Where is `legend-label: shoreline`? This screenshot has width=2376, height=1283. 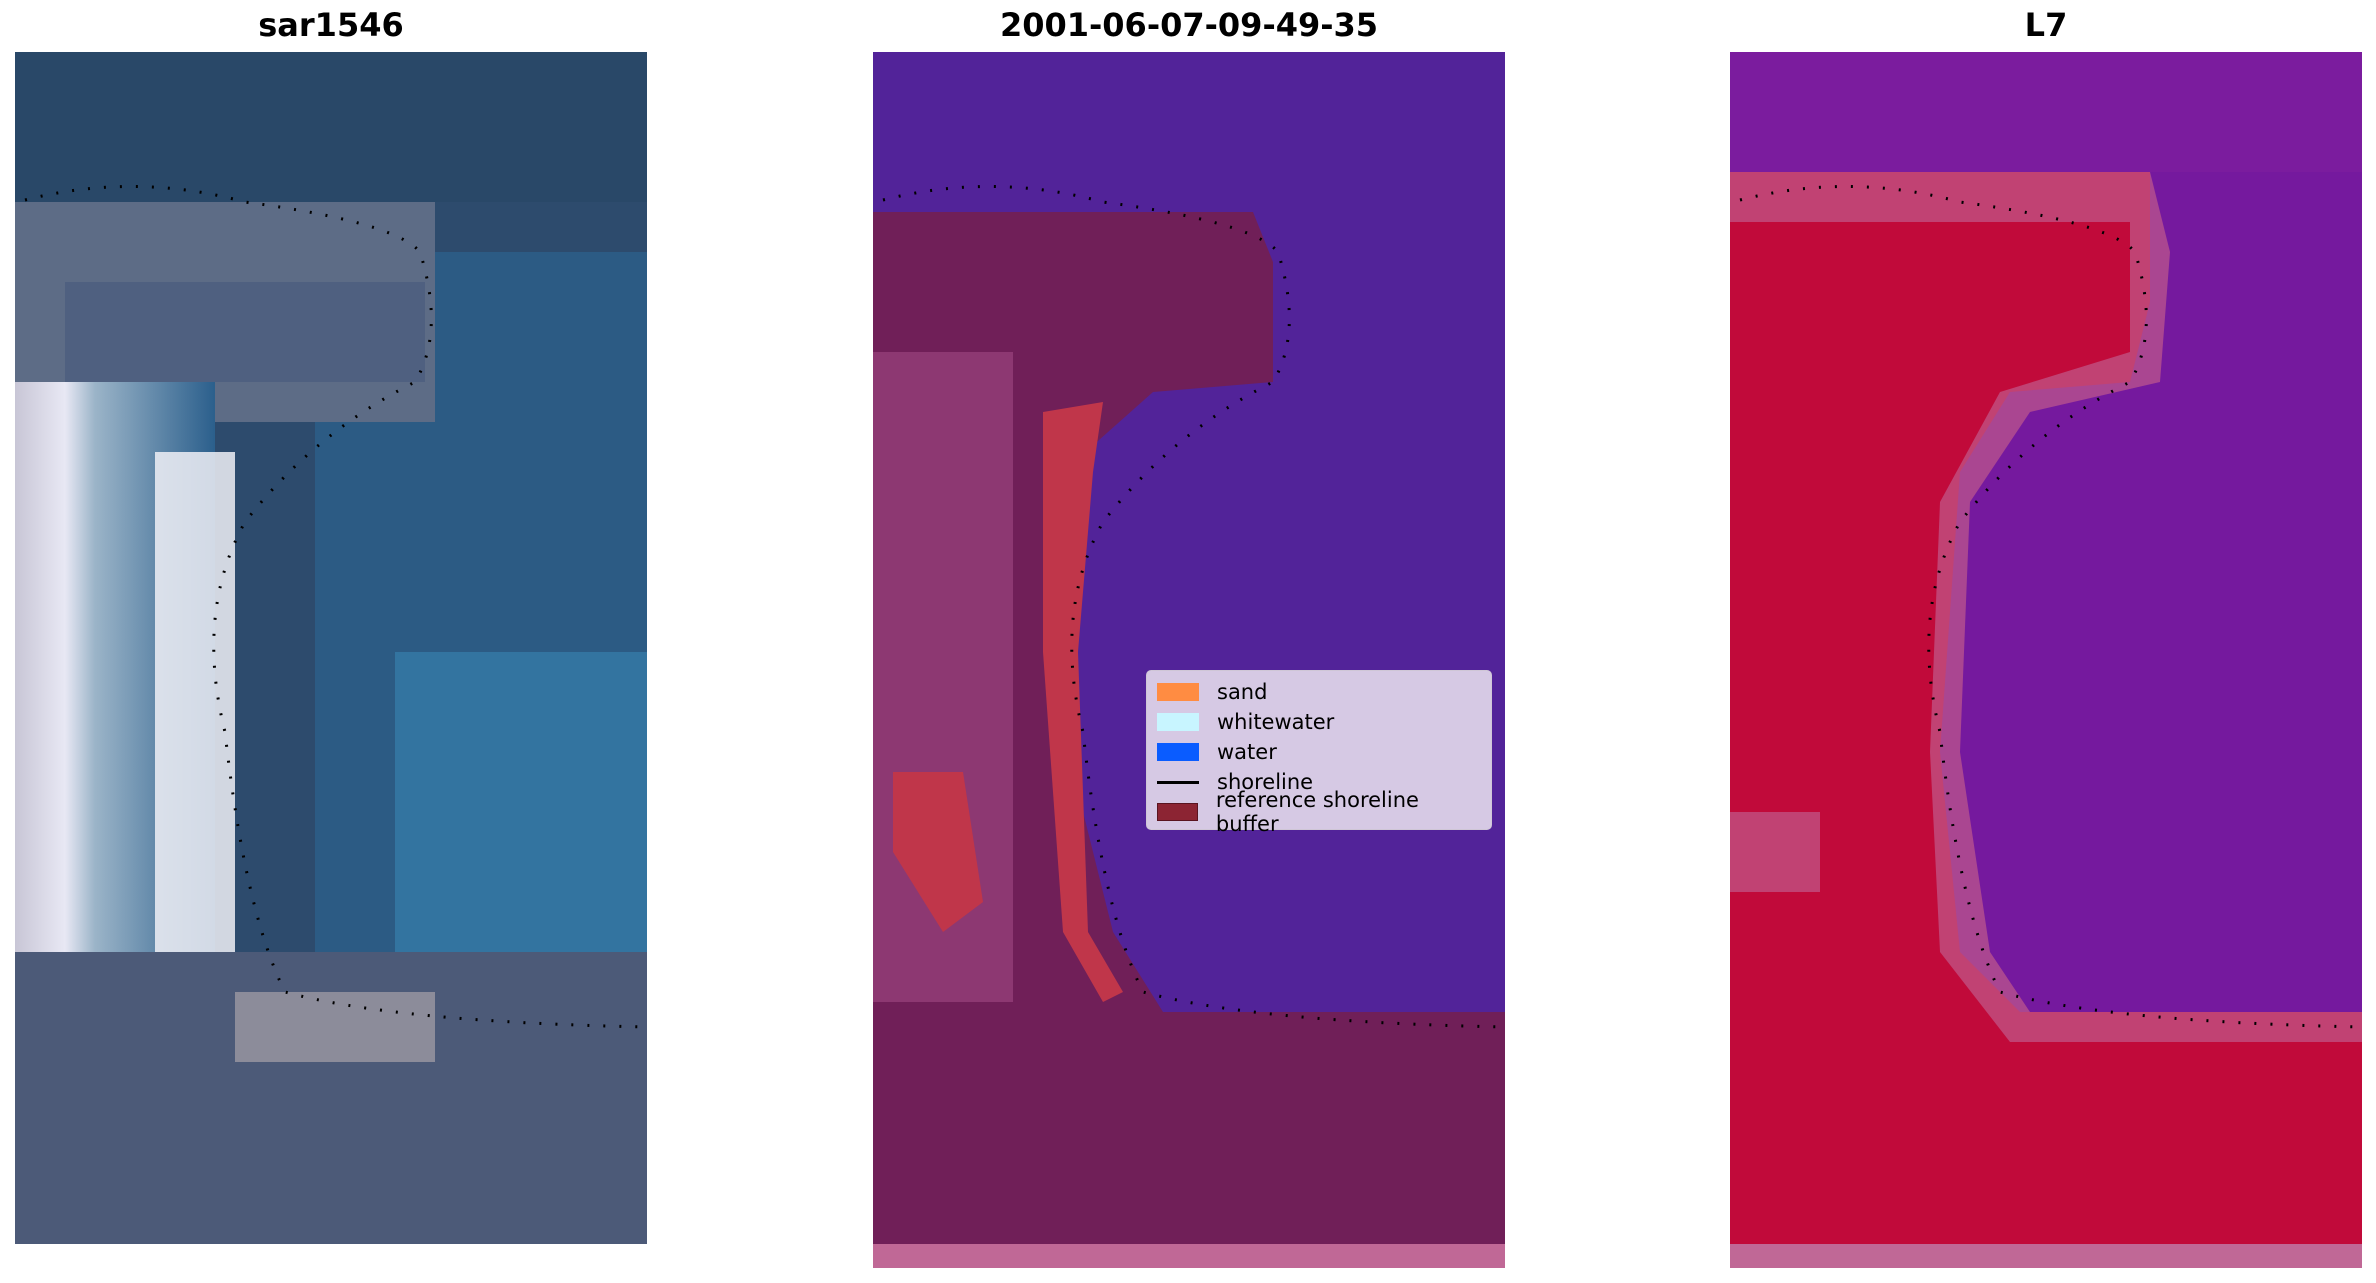 legend-label: shoreline is located at coordinates (1265, 782).